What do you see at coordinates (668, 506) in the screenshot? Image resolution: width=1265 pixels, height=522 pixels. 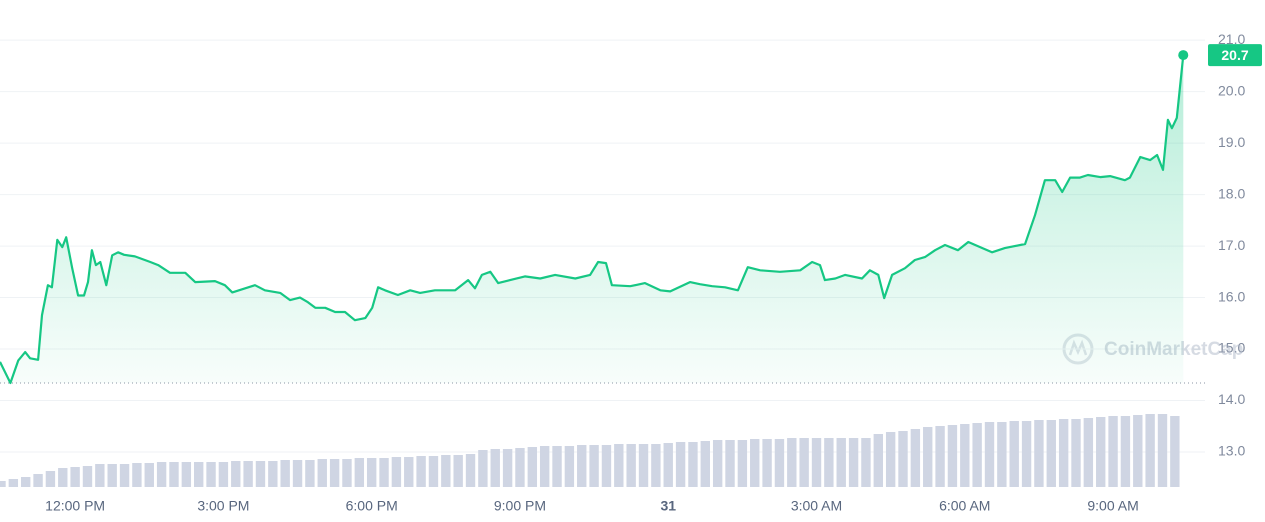 I see `x-tick-label: 31` at bounding box center [668, 506].